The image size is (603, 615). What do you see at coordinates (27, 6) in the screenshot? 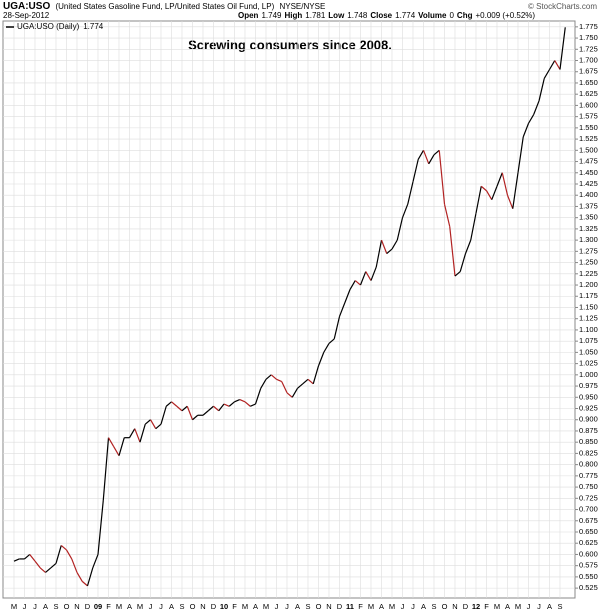
I see `symbol: UGA:USO` at bounding box center [27, 6].